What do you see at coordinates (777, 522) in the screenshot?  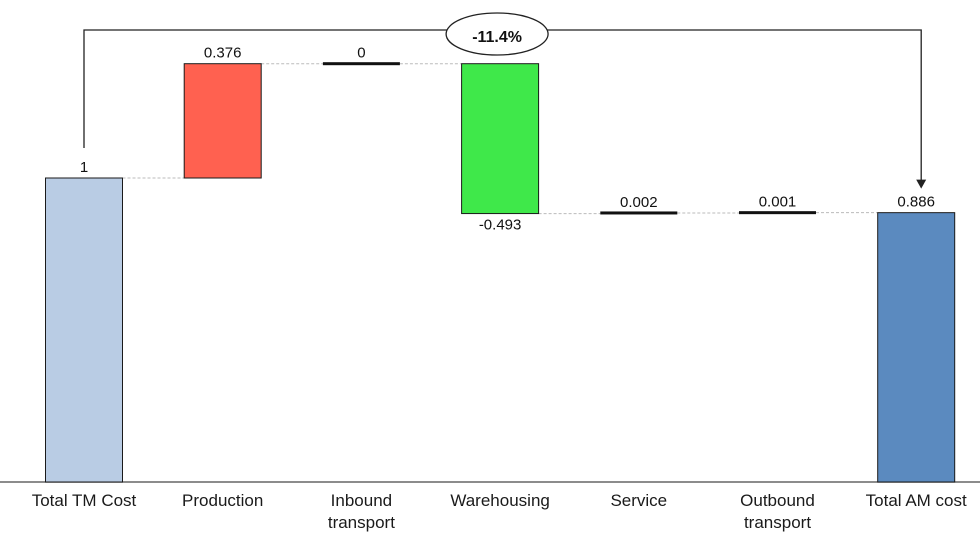 I see `tick-label-5: transport` at bounding box center [777, 522].